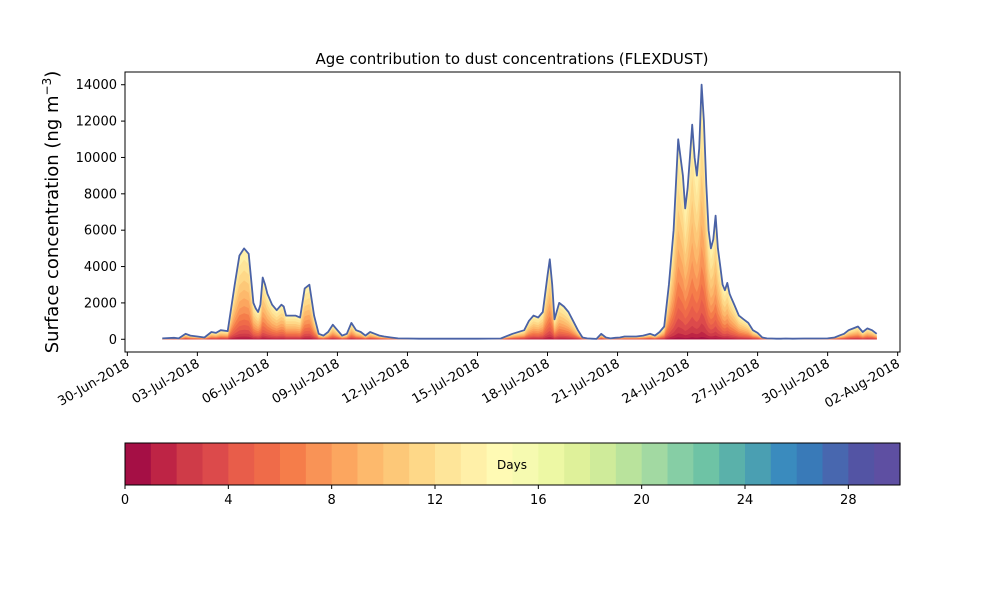 The height and width of the screenshot is (600, 1000). Describe the element at coordinates (96, 122) in the screenshot. I see `y-tick-label: 12000` at that location.